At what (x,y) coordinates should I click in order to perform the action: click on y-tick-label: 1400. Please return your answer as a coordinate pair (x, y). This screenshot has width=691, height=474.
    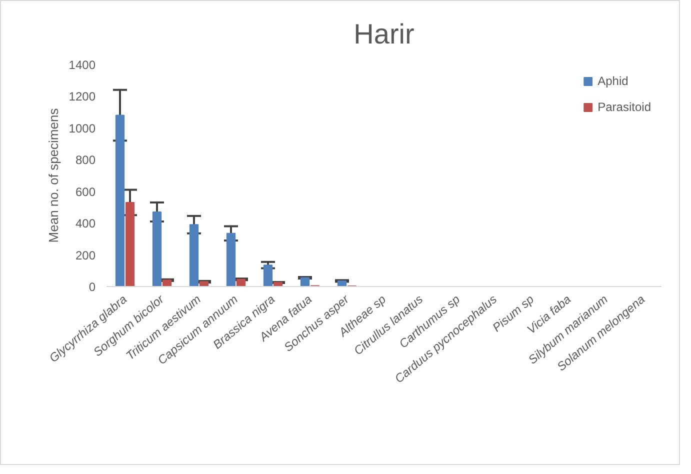
    Looking at the image, I should click on (82, 65).